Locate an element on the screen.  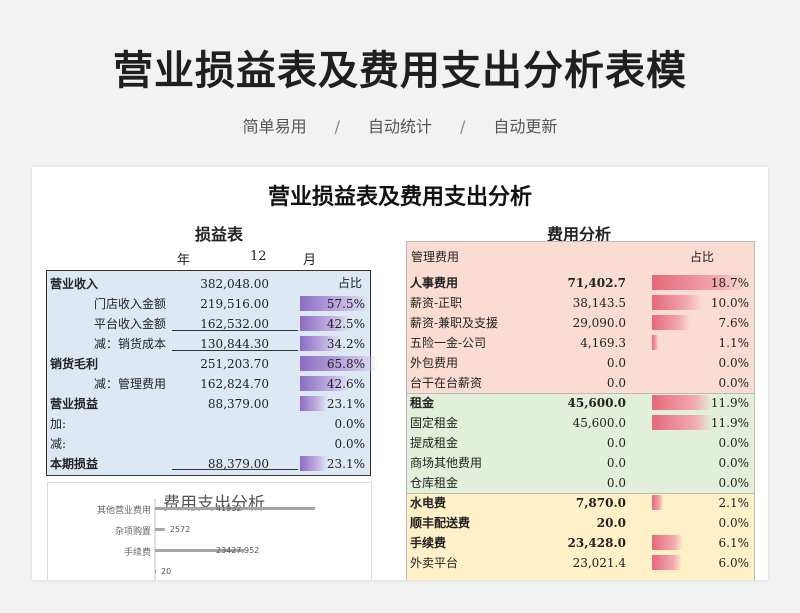
expense-row-pct: 2.1% is located at coordinates (734, 503).